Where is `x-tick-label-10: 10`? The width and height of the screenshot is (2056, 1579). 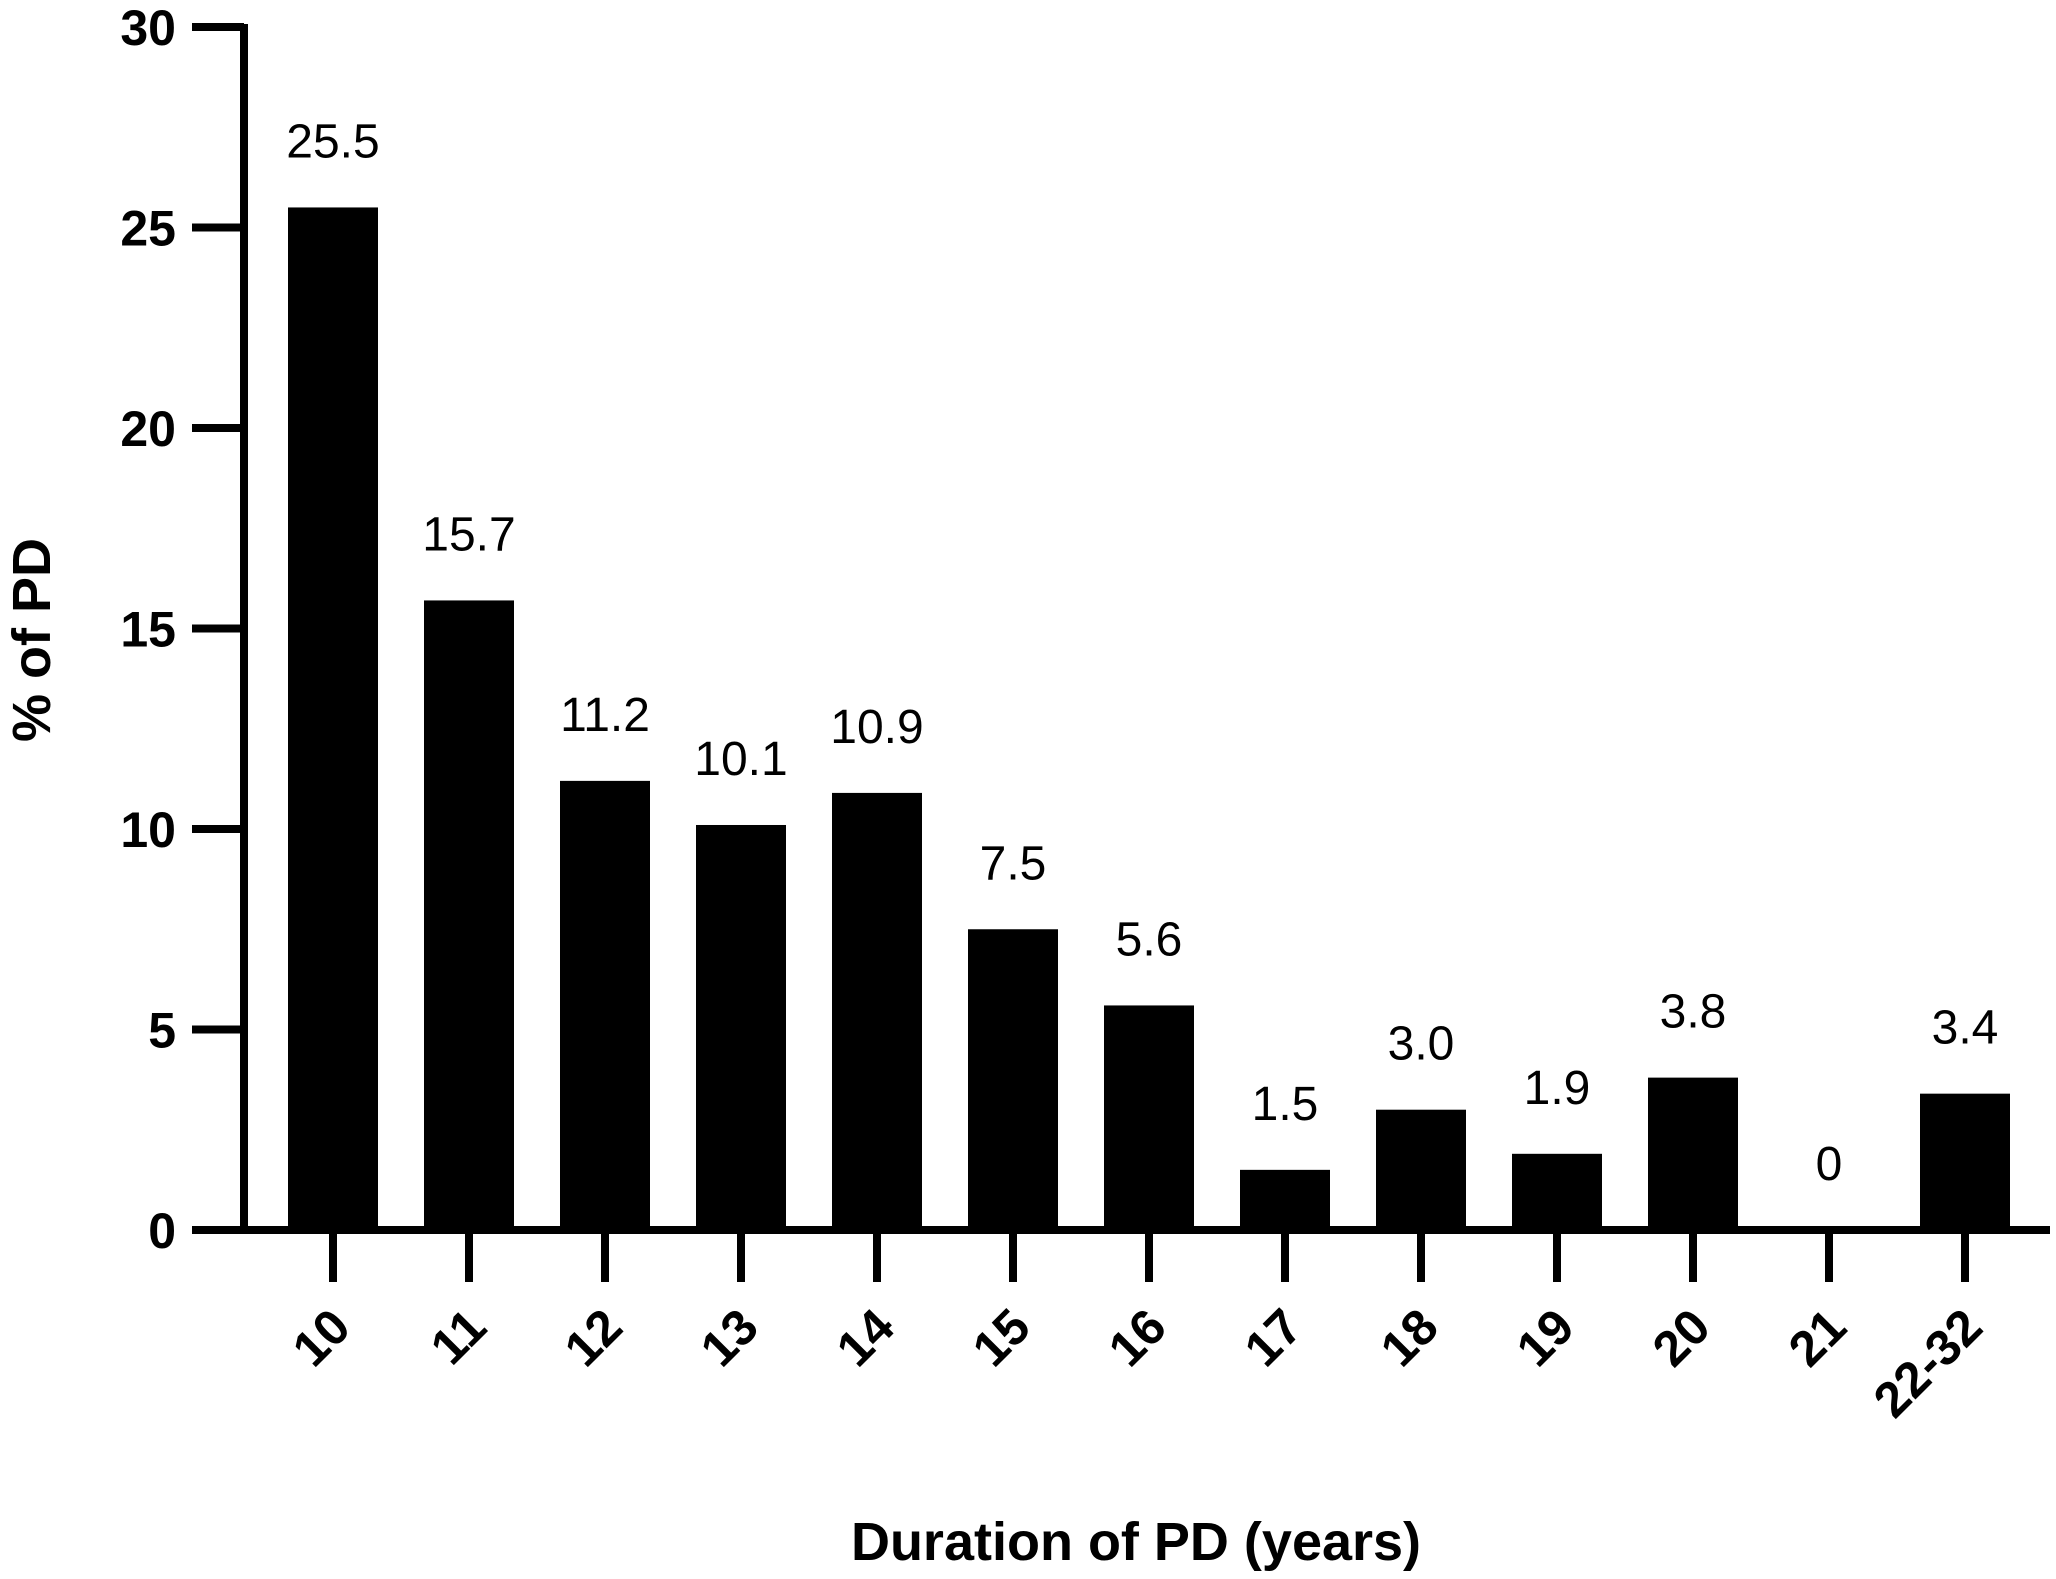
x-tick-label-10: 10 is located at coordinates (321, 1337).